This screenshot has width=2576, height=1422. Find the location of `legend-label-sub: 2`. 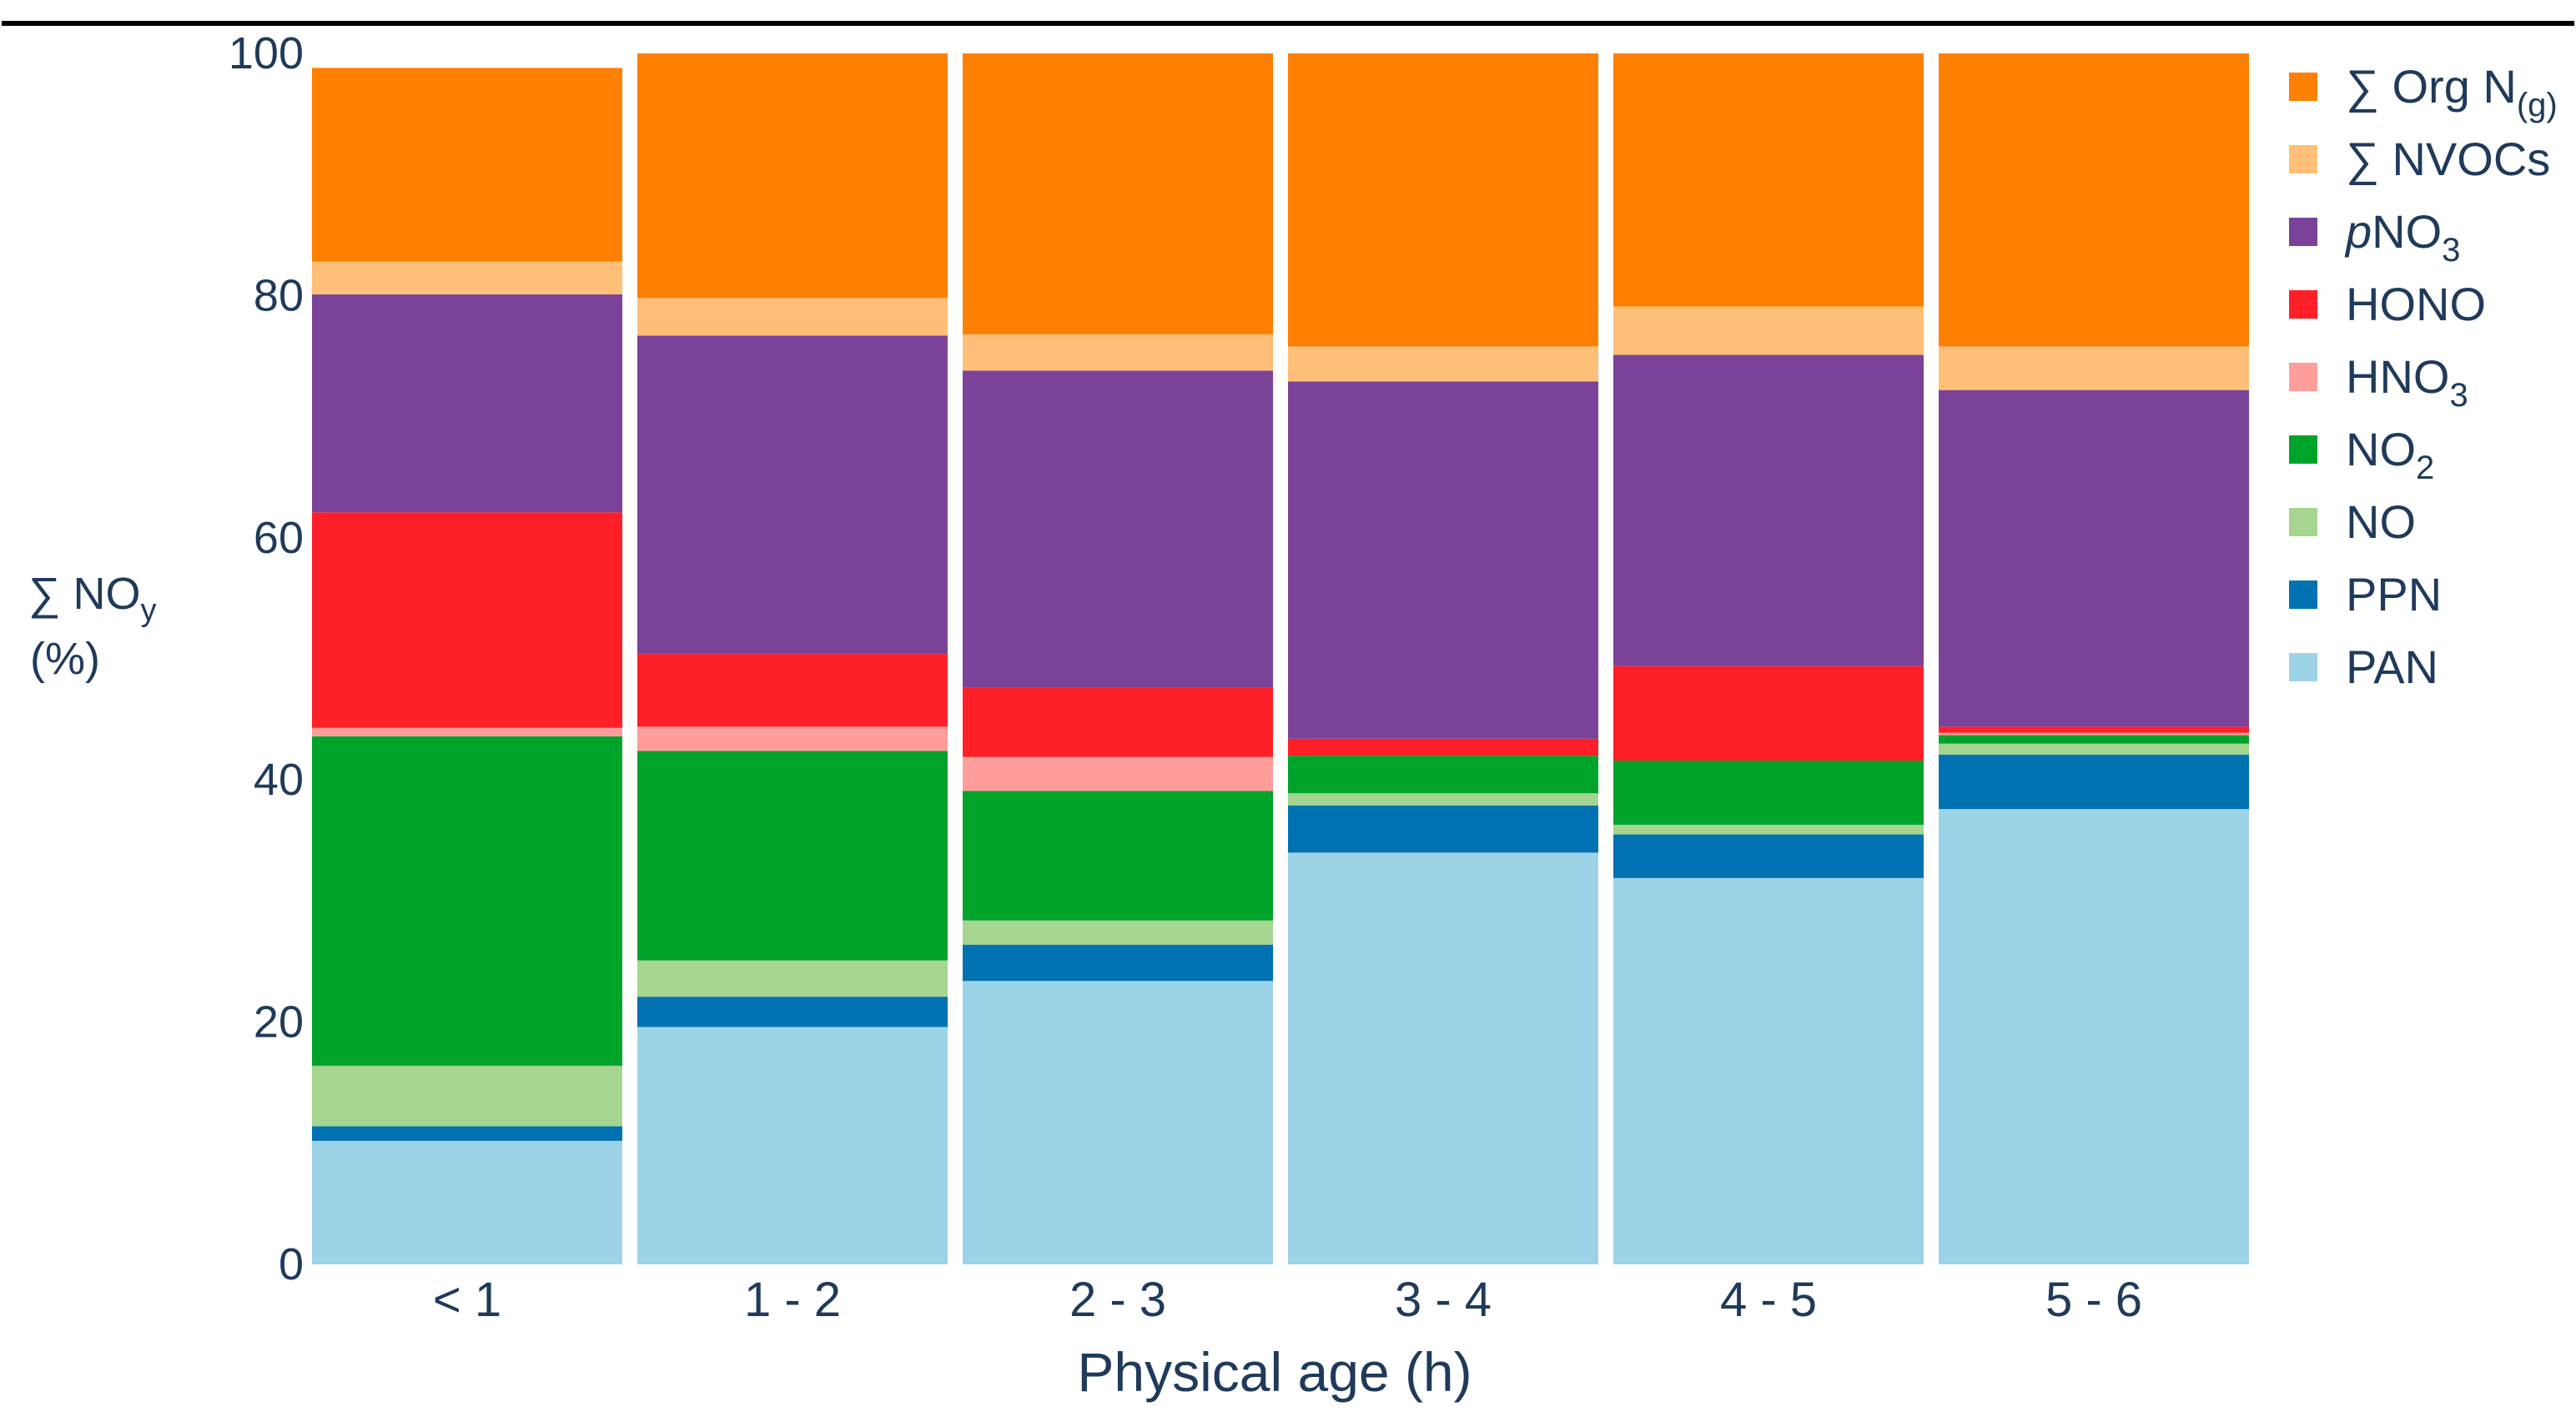

legend-label-sub: 2 is located at coordinates (2425, 468).